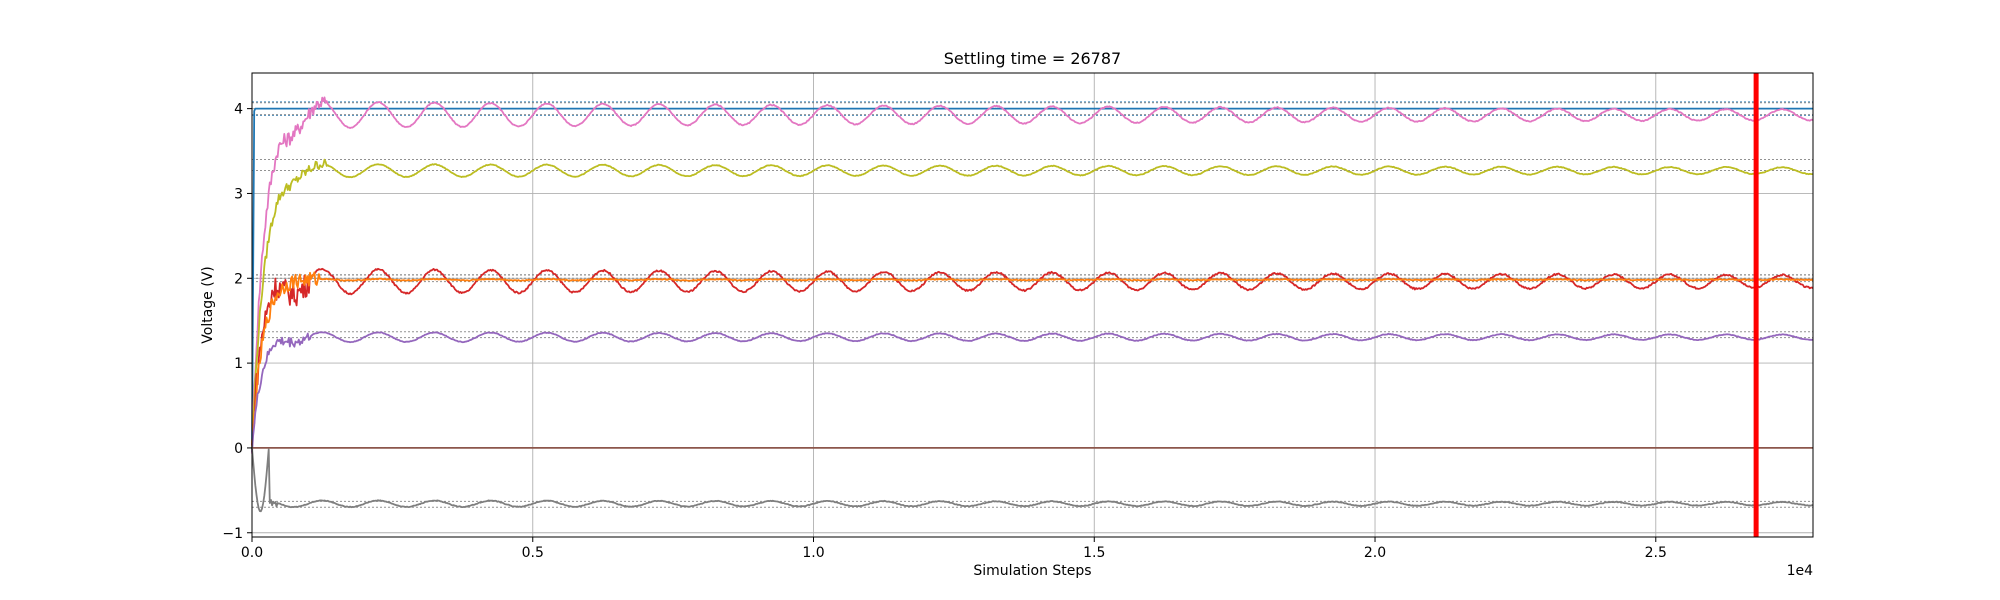 This screenshot has height=600, width=2000. Describe the element at coordinates (238, 364) in the screenshot. I see `y-tick-label: 1` at that location.